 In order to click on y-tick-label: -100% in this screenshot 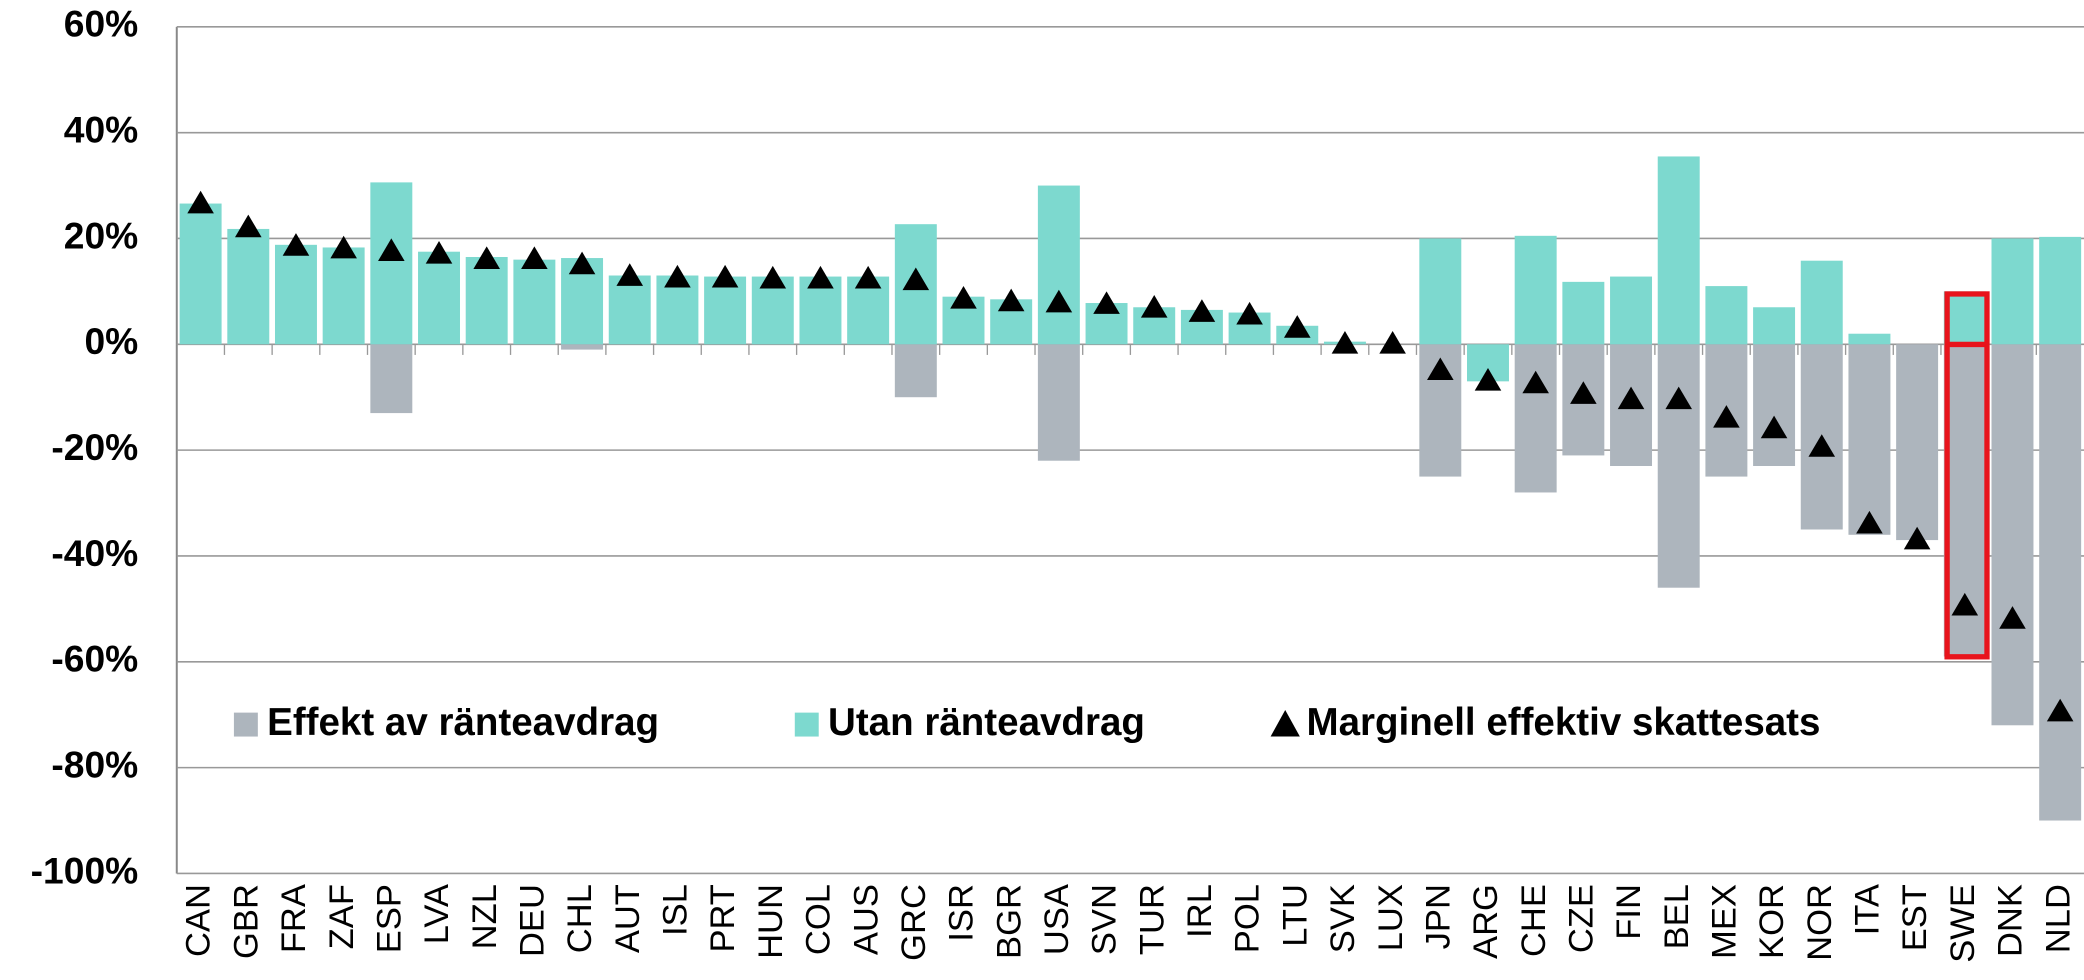, I will do `click(85, 870)`.